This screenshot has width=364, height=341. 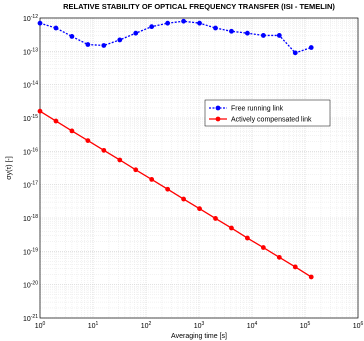 I want to click on legend-label: Actively compensated link, so click(x=271, y=120).